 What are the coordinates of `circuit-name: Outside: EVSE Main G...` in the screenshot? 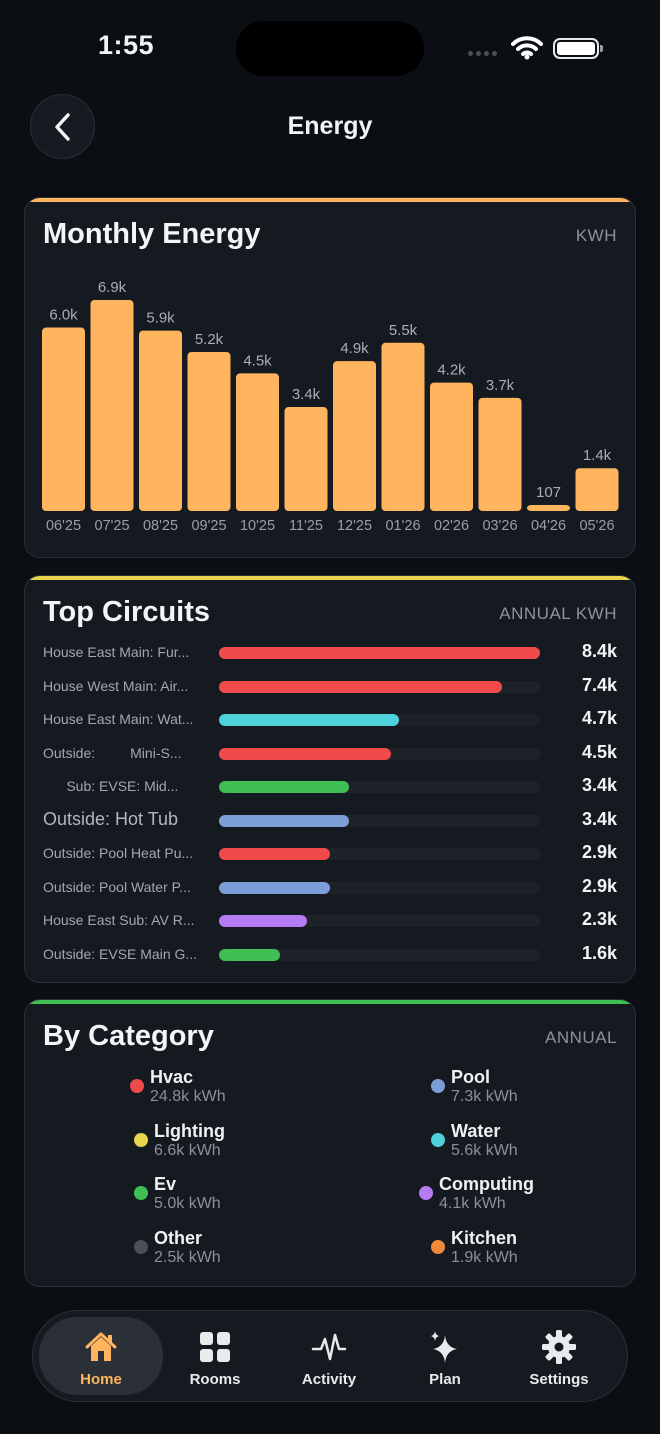 It's located at (120, 953).